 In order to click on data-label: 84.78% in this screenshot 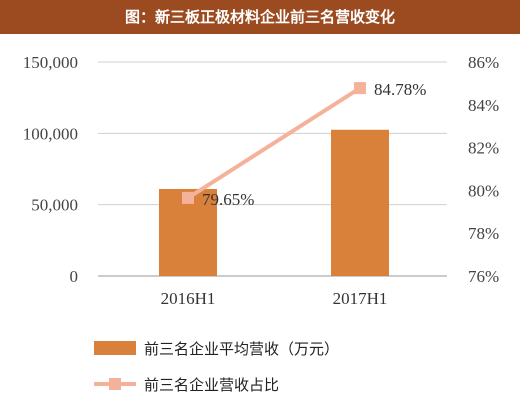, I will do `click(400, 89)`.